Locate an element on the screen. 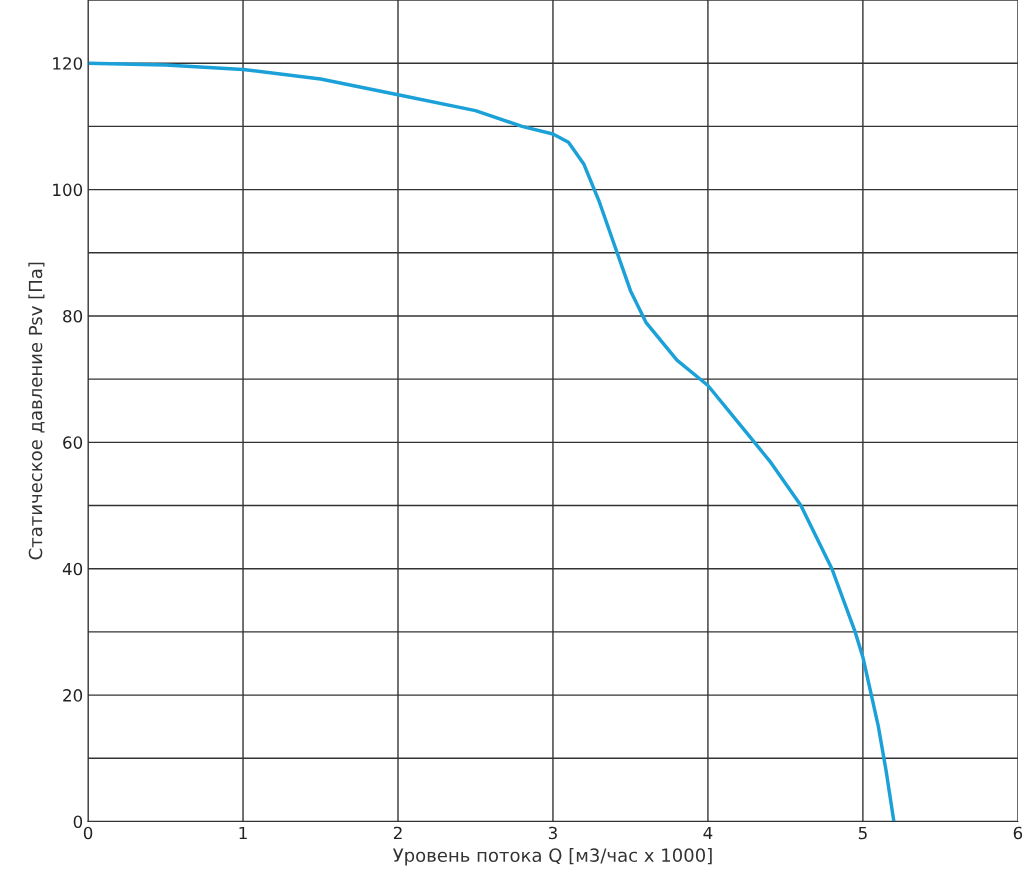 The width and height of the screenshot is (1024, 891). y-axis-title: Статическое давление Psv [Па] is located at coordinates (36, 411).